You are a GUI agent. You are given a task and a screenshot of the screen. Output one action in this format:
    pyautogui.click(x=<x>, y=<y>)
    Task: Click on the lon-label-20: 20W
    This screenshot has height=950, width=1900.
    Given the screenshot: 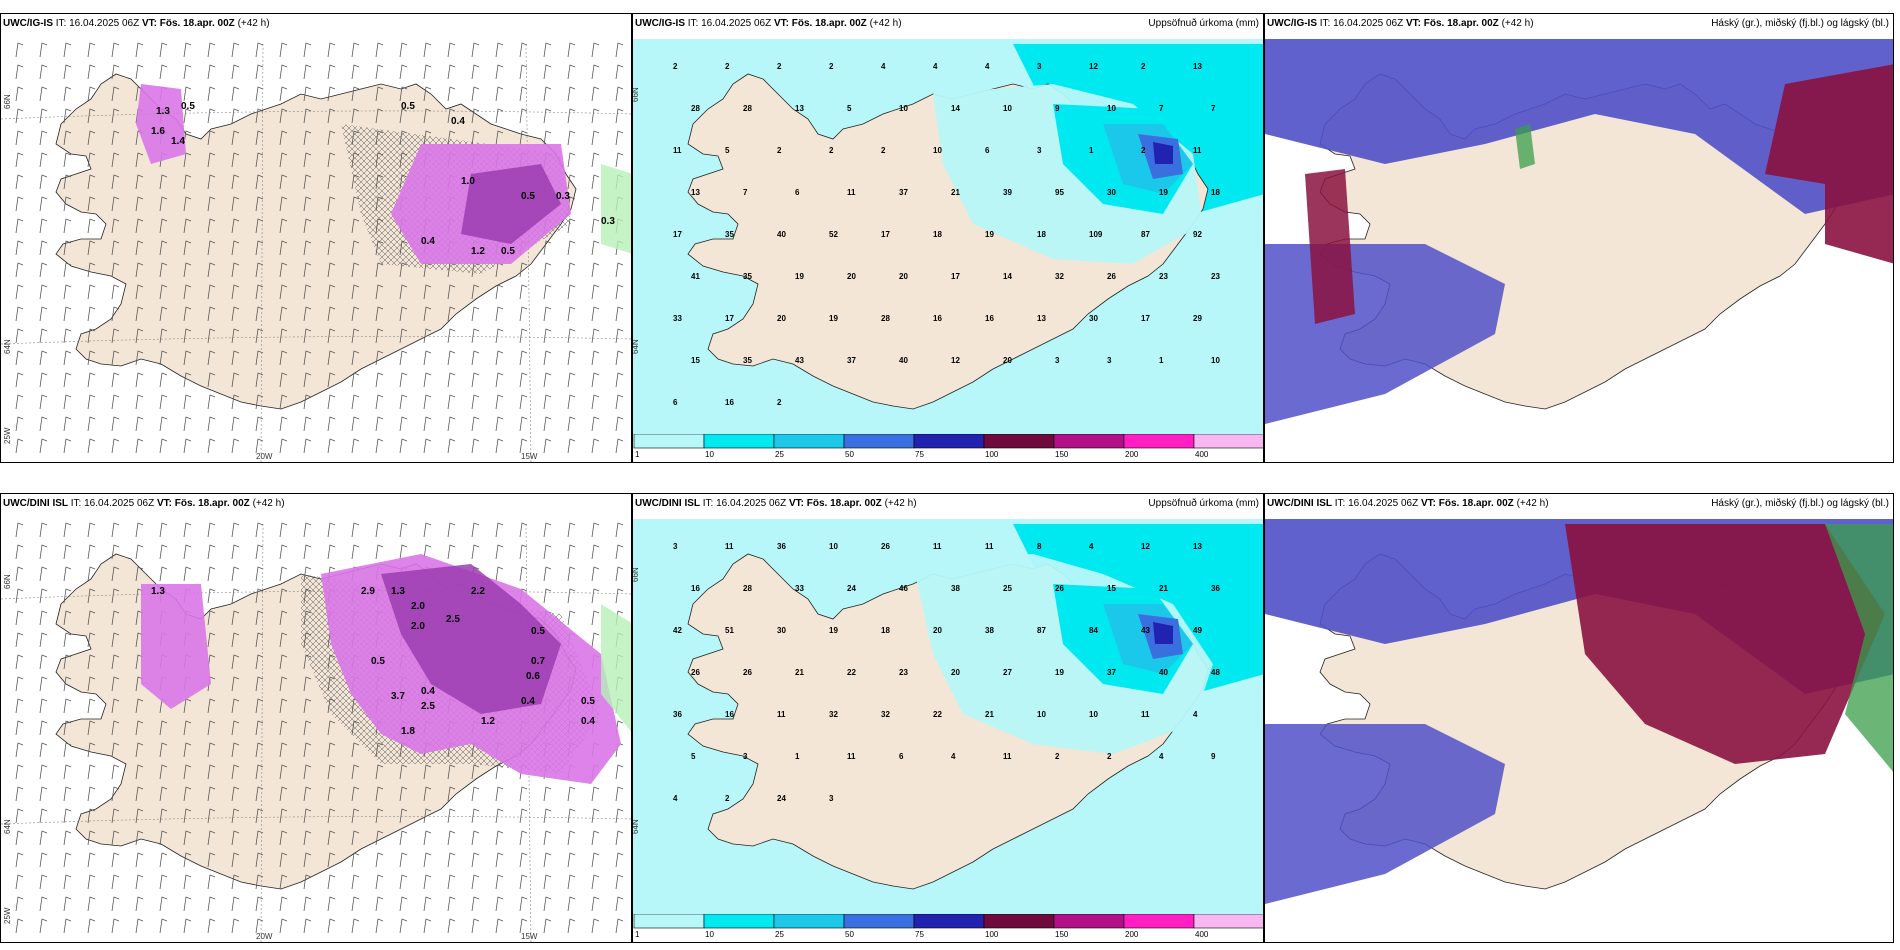 What is the action you would take?
    pyautogui.click(x=264, y=936)
    